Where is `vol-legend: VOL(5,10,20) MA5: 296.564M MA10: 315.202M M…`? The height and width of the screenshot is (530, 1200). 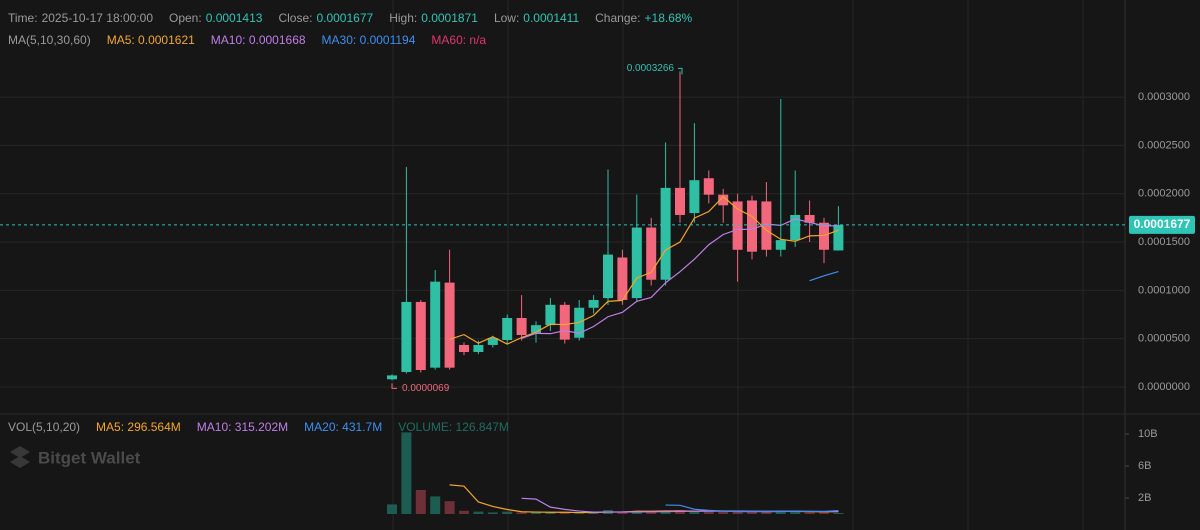
vol-legend: VOL(5,10,20) MA5: 296.564M MA10: 315.202M M… is located at coordinates (258, 427).